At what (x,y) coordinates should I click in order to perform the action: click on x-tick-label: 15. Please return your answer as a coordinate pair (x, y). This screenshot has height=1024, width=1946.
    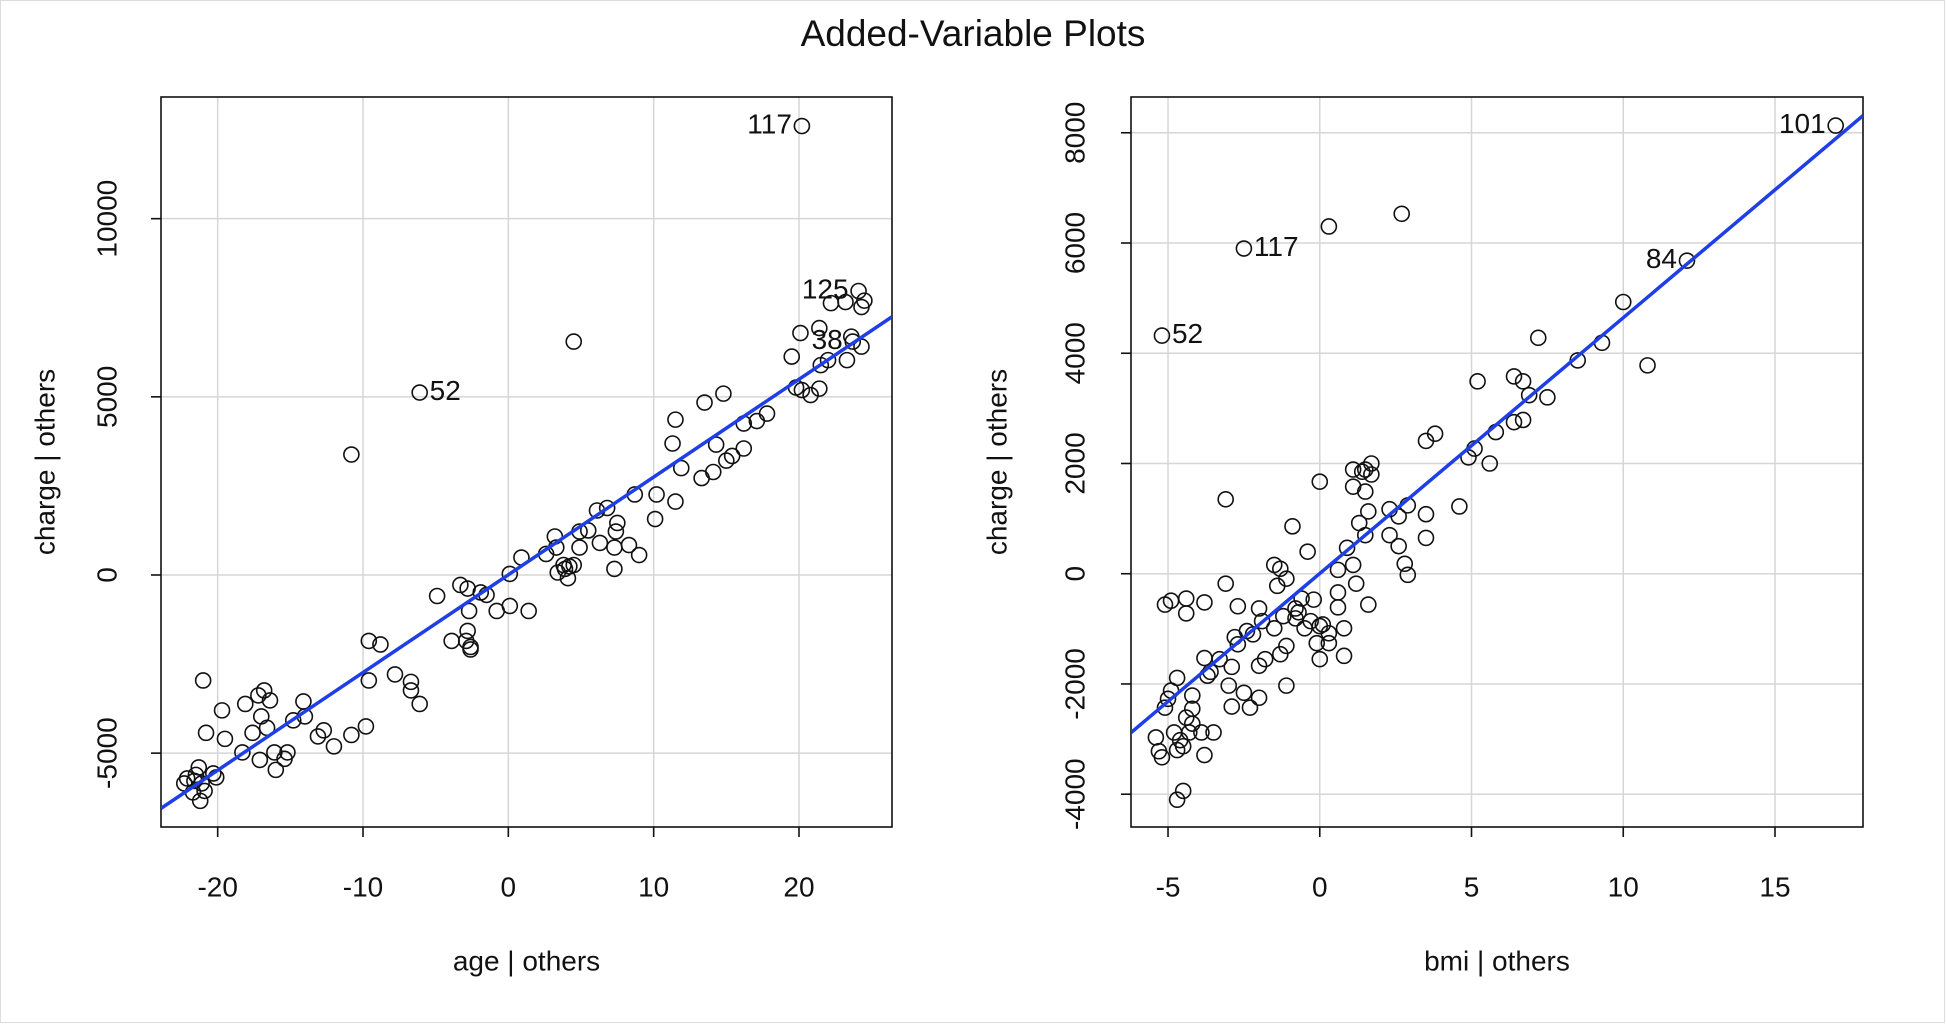
    Looking at the image, I should click on (1774, 886).